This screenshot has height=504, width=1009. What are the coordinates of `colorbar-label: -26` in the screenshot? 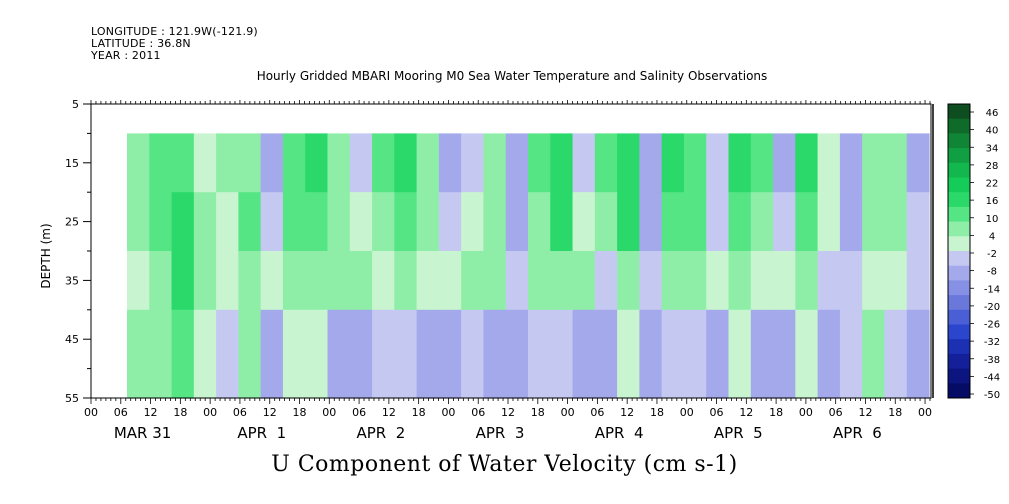 It's located at (992, 325).